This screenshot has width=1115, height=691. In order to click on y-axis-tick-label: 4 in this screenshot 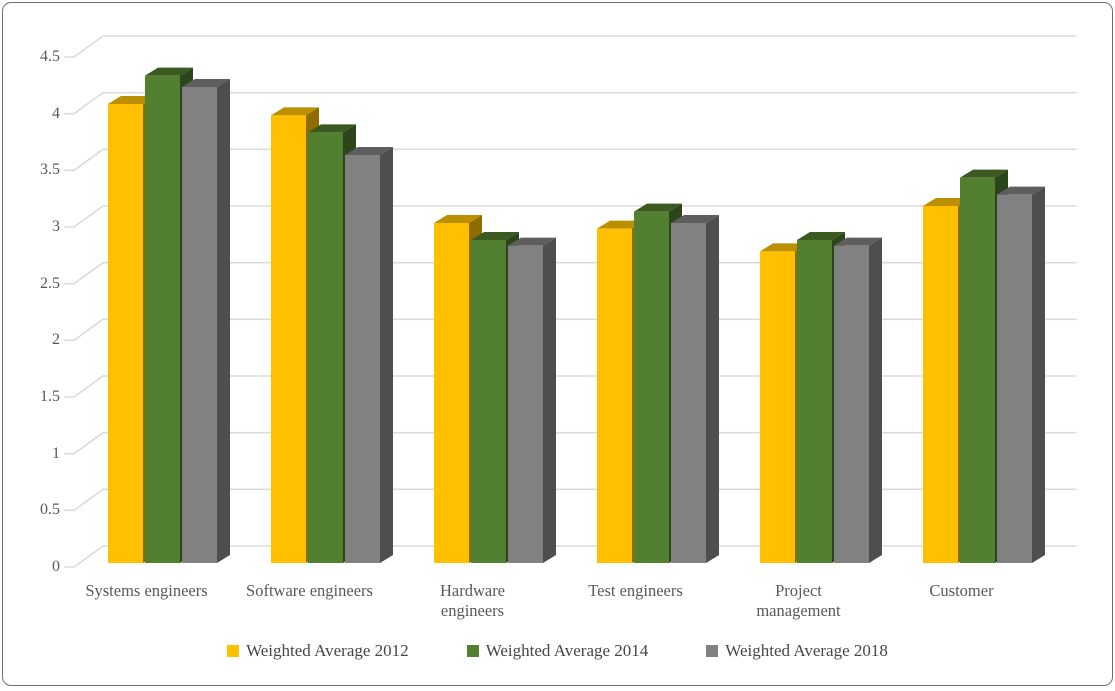, I will do `click(31, 114)`.